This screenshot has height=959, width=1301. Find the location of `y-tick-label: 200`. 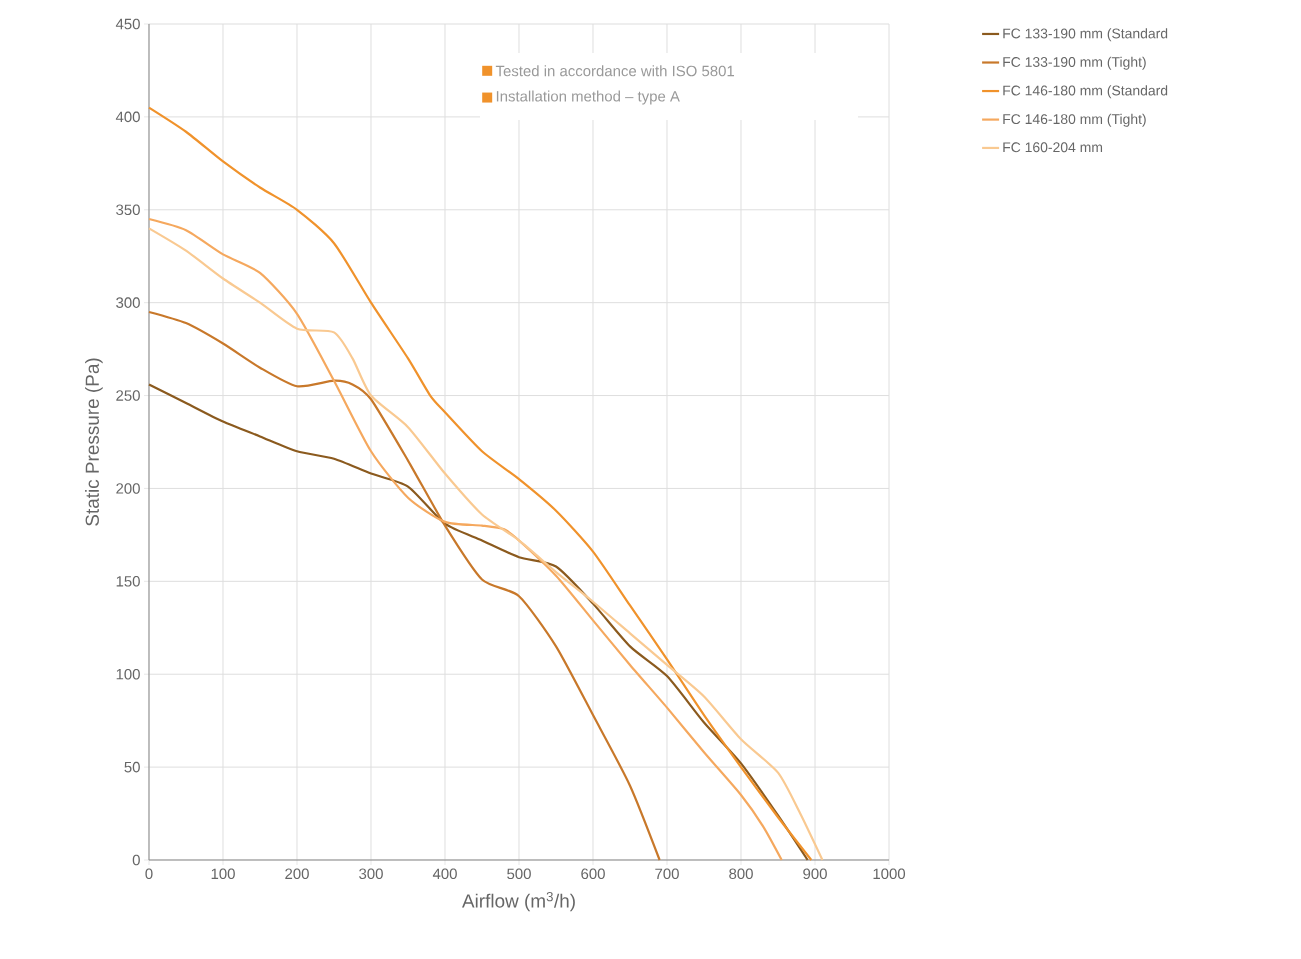

y-tick-label: 200 is located at coordinates (128, 488).